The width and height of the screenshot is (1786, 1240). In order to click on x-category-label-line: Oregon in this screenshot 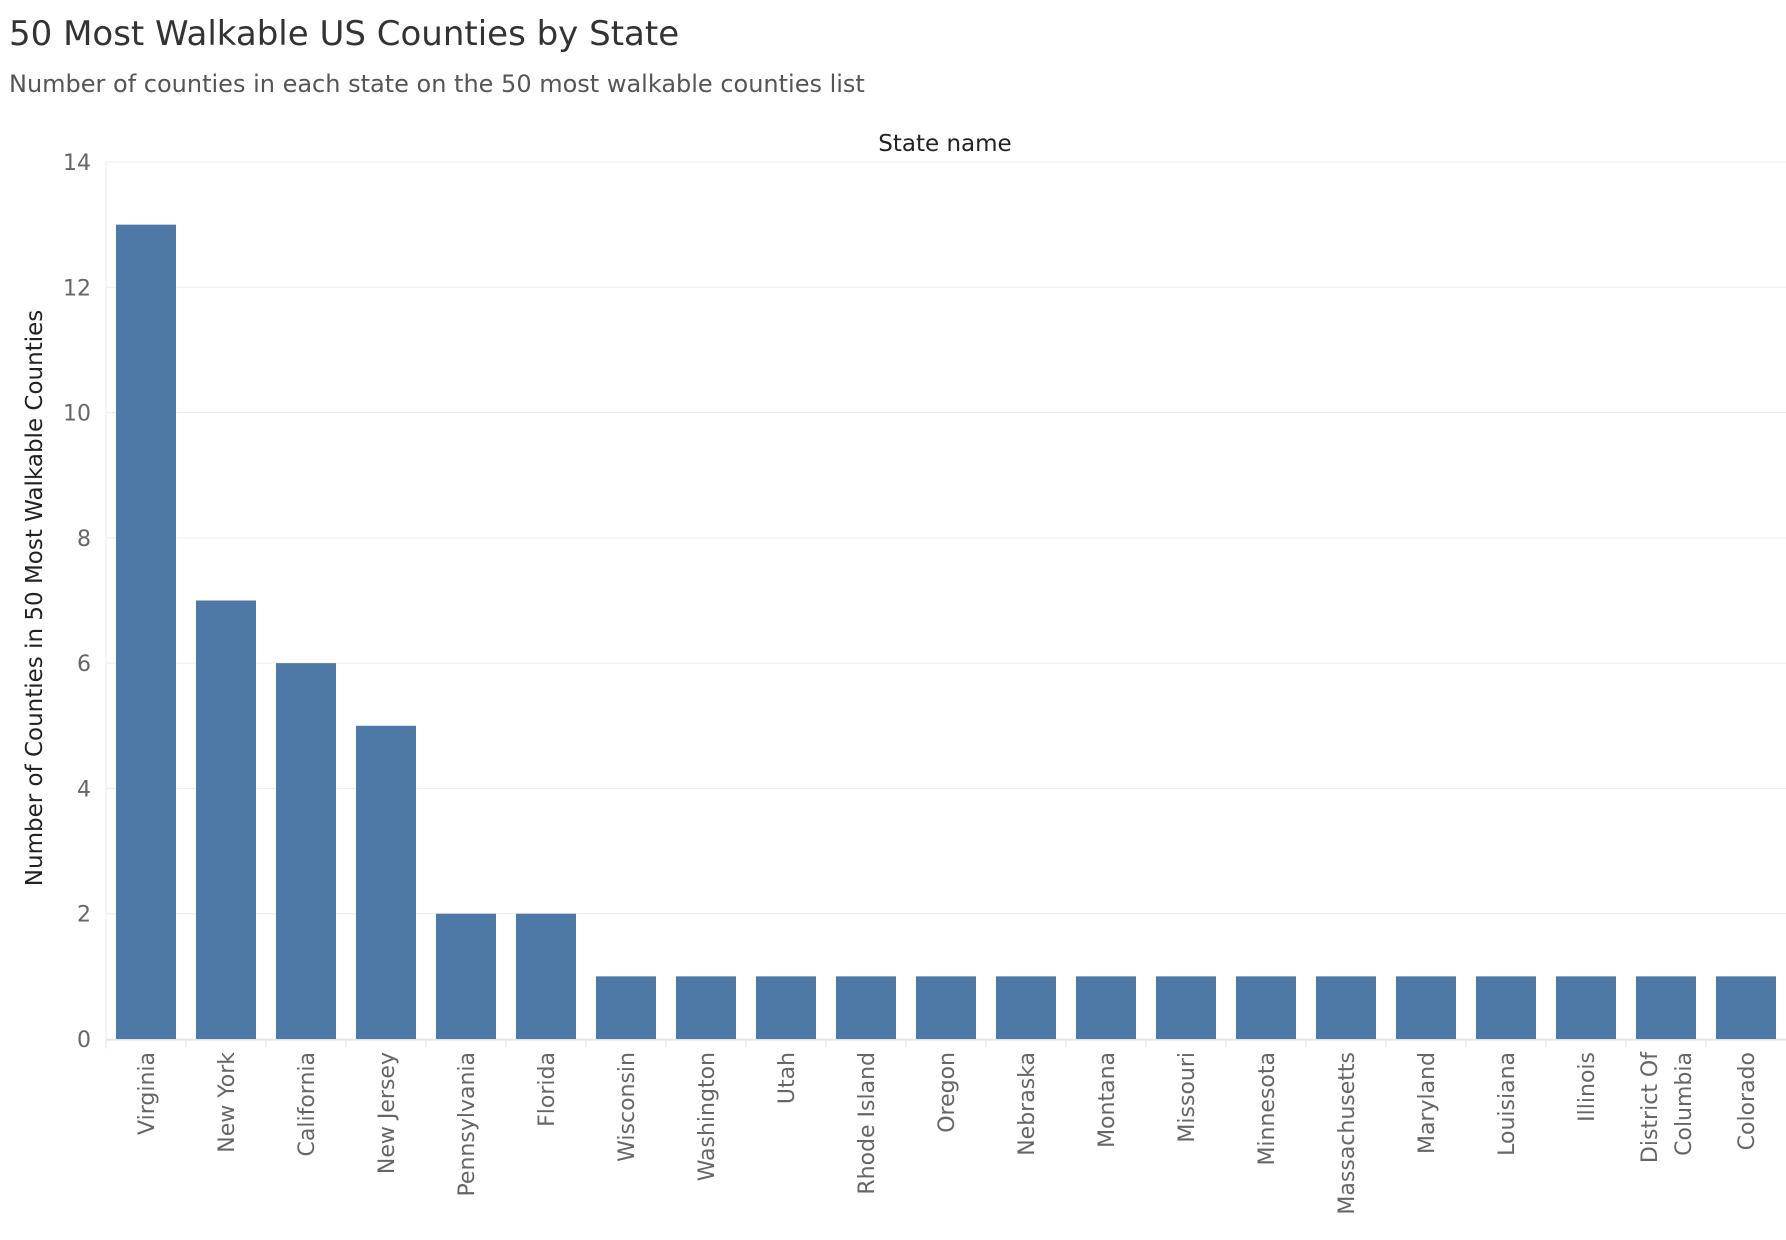, I will do `click(947, 1092)`.